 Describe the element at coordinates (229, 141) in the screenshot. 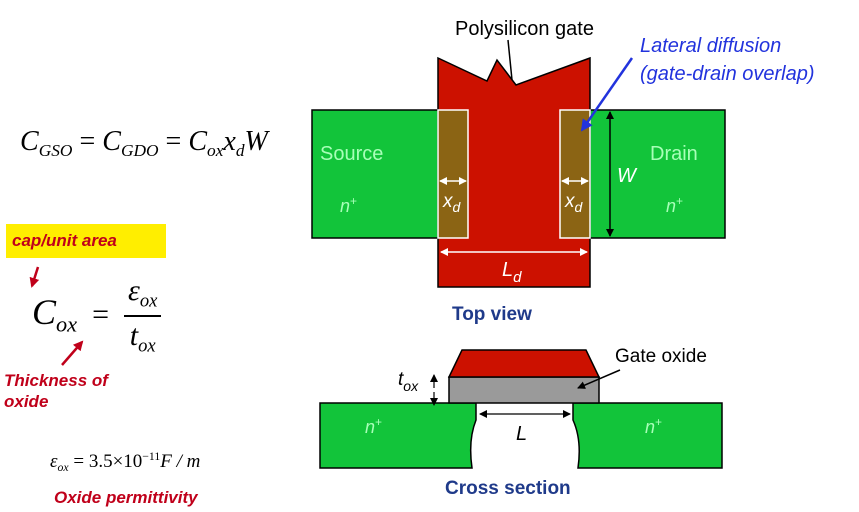

I see `xd-symbol: x` at that location.